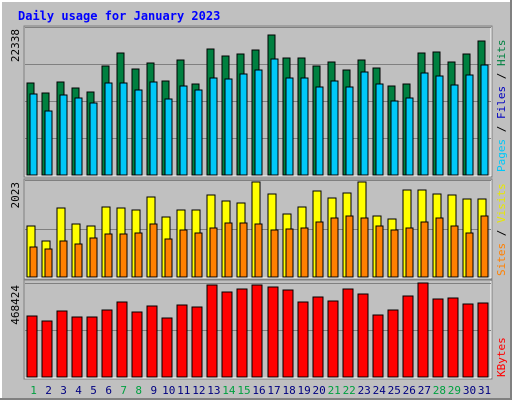  What do you see at coordinates (409, 390) in the screenshot?
I see `x-tick-label: 26` at bounding box center [409, 390].